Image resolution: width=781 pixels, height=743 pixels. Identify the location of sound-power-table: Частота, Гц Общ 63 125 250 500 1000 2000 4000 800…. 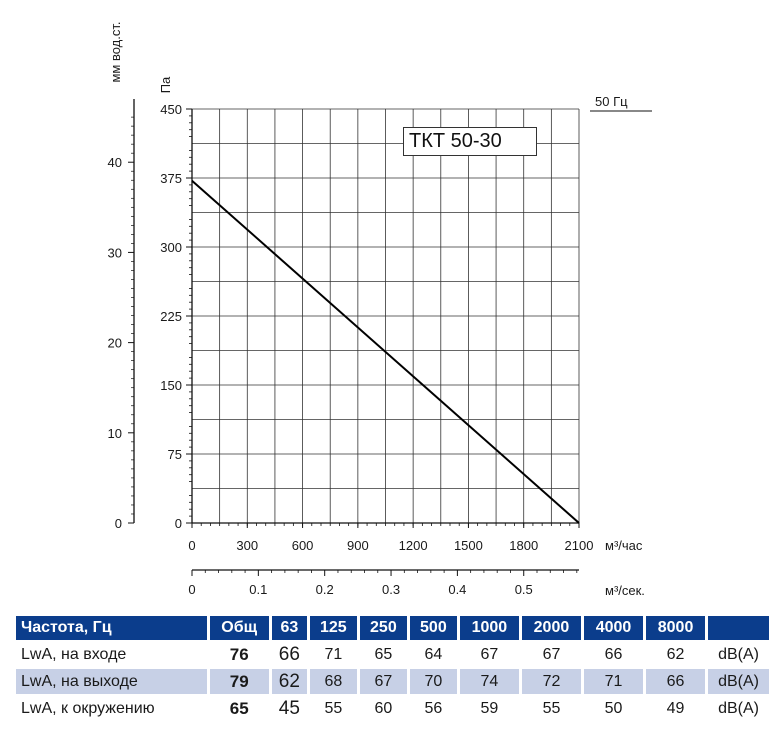
(392, 668).